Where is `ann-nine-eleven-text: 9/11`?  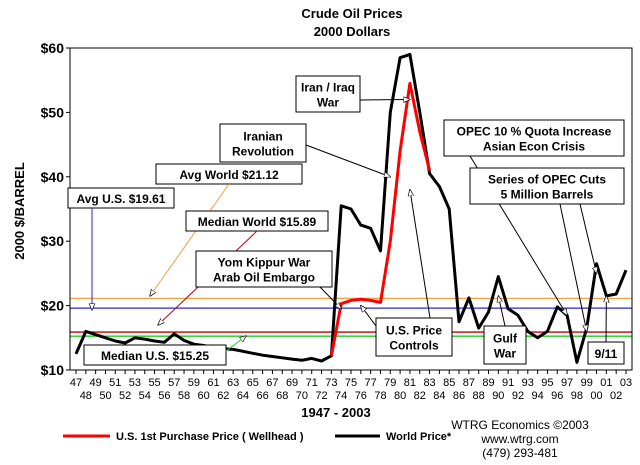 ann-nine-eleven-text: 9/11 is located at coordinates (606, 354).